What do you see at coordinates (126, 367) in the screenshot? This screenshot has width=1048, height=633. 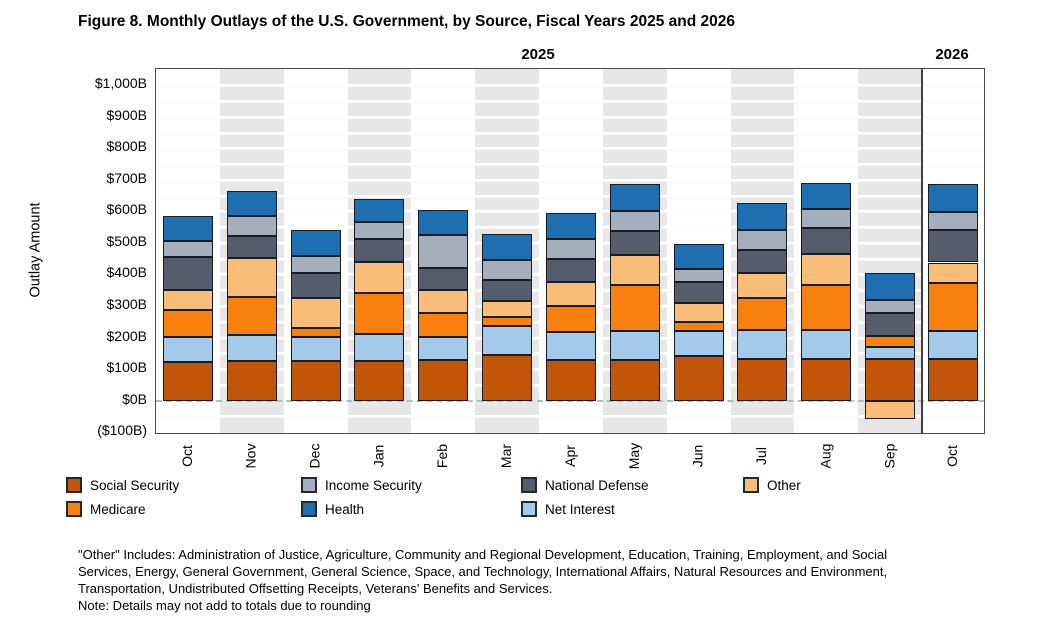 I see `y-tick-label: $100B` at bounding box center [126, 367].